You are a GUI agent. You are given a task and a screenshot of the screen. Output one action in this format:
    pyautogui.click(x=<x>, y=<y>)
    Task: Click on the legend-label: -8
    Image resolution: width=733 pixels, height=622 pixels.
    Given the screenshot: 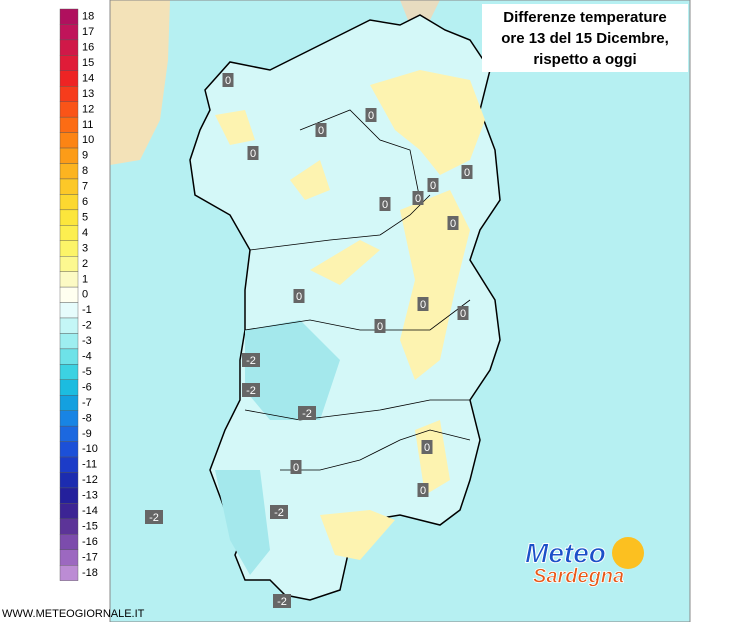 What is the action you would take?
    pyautogui.click(x=87, y=418)
    